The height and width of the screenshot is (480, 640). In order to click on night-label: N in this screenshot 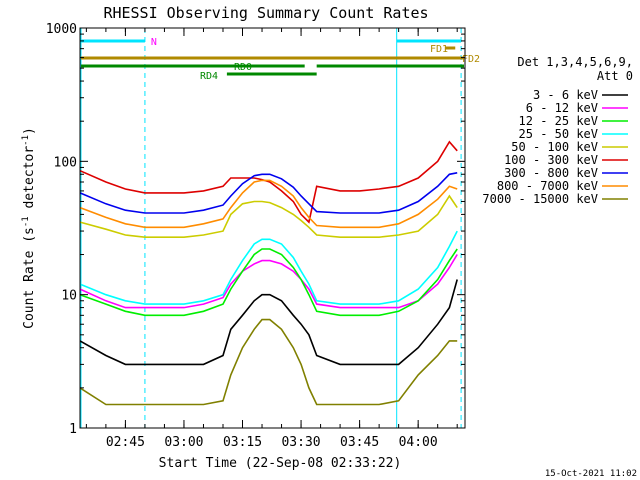, I will do `click(154, 42)`.